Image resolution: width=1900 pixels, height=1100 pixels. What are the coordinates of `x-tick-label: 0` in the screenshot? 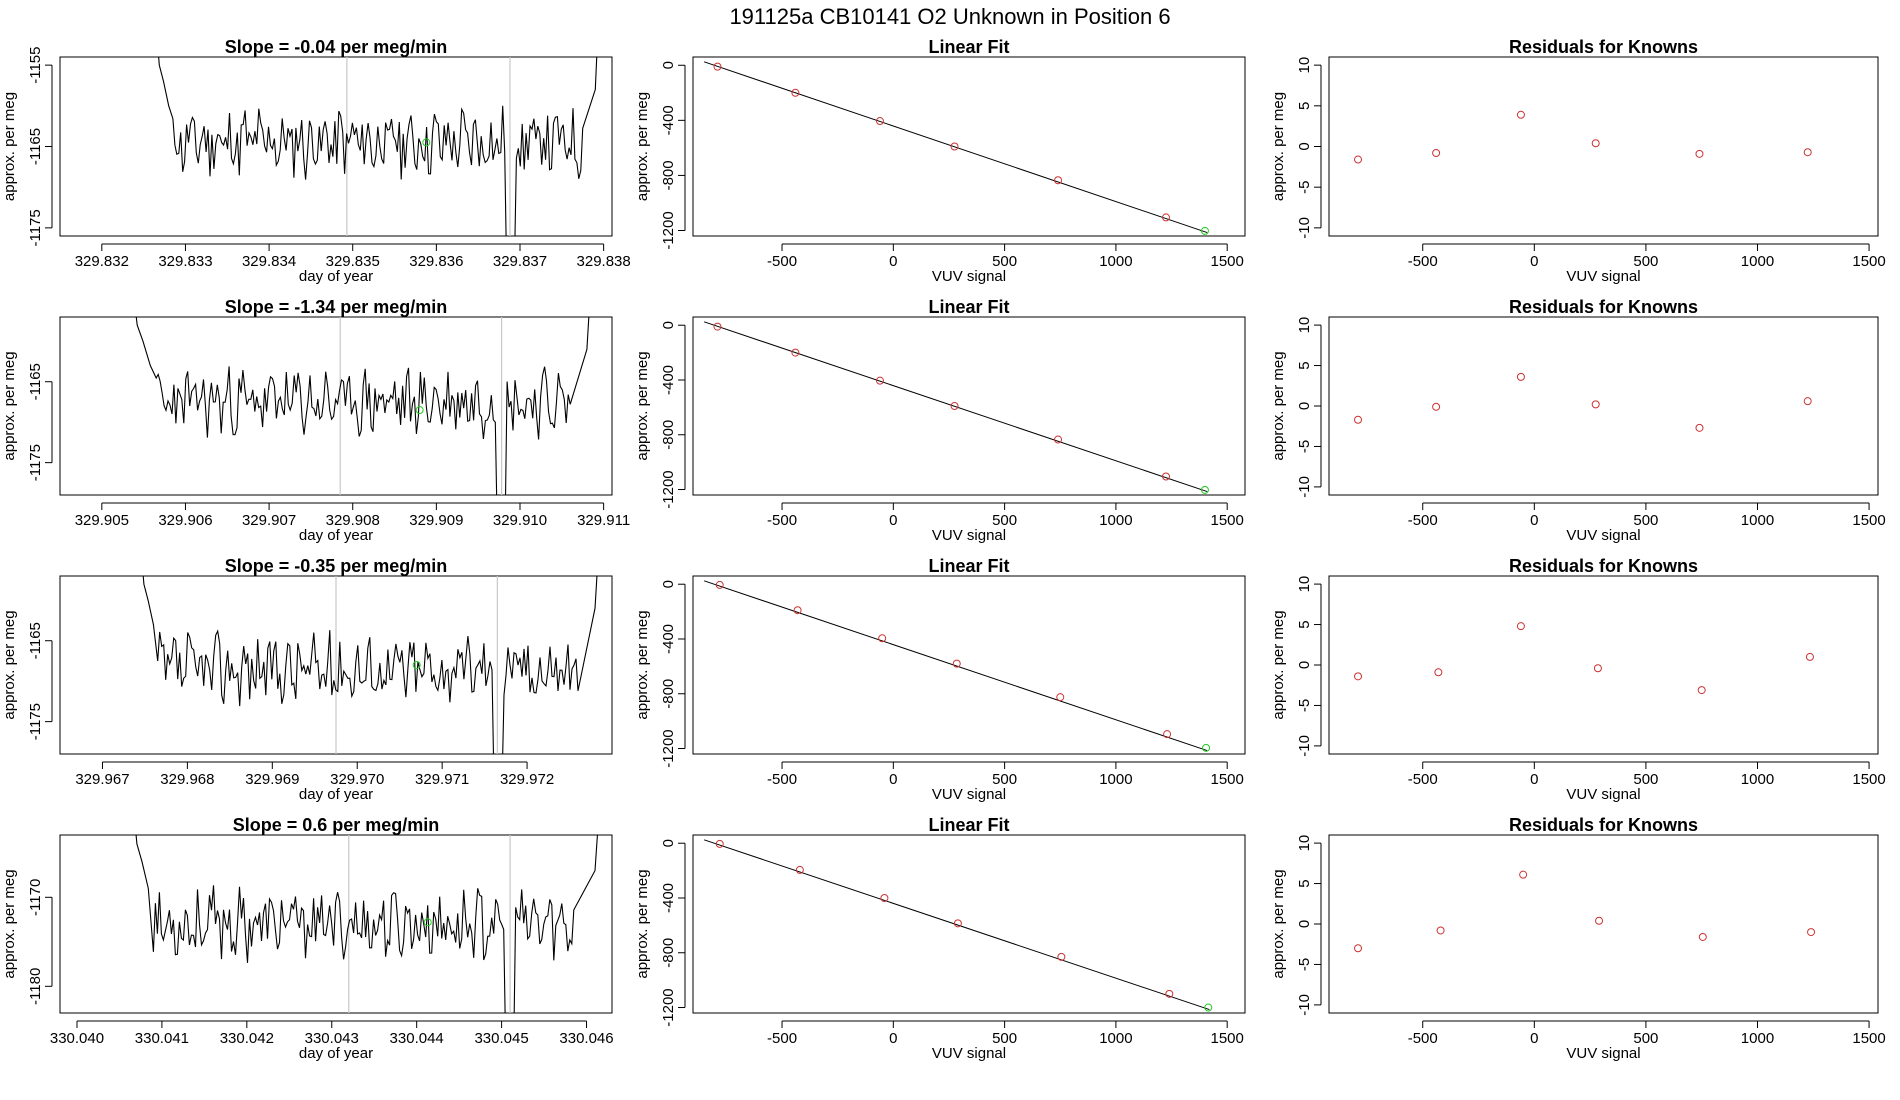 It's located at (1534, 520).